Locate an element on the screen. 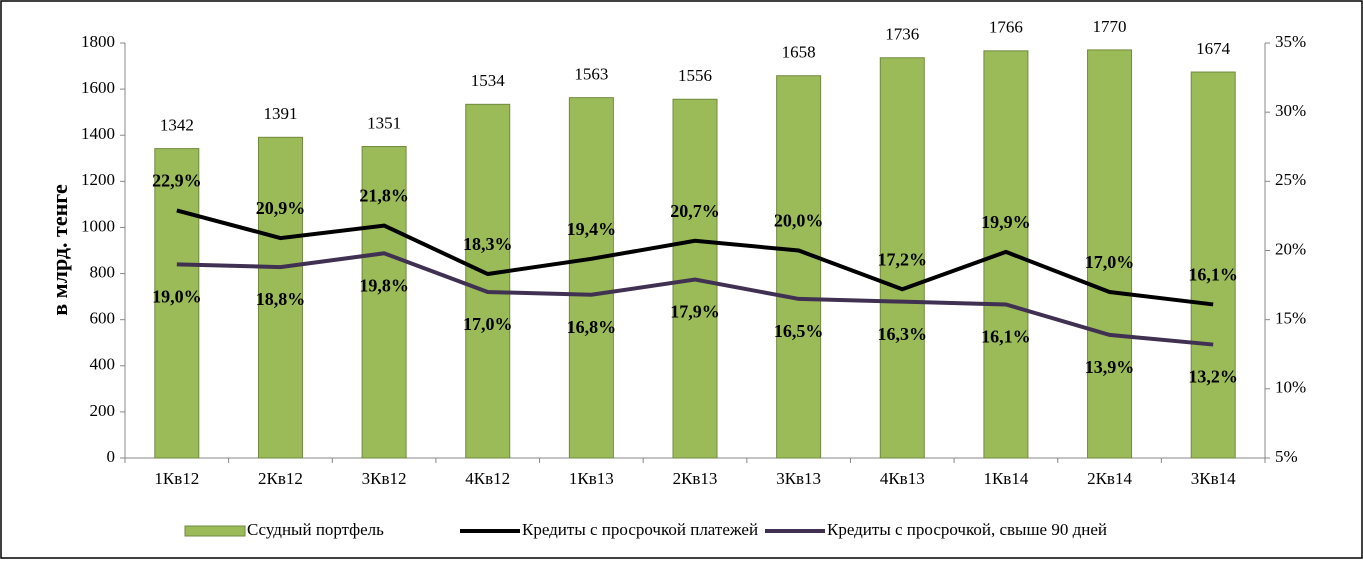  line-value-label: 22,9% is located at coordinates (177, 181).